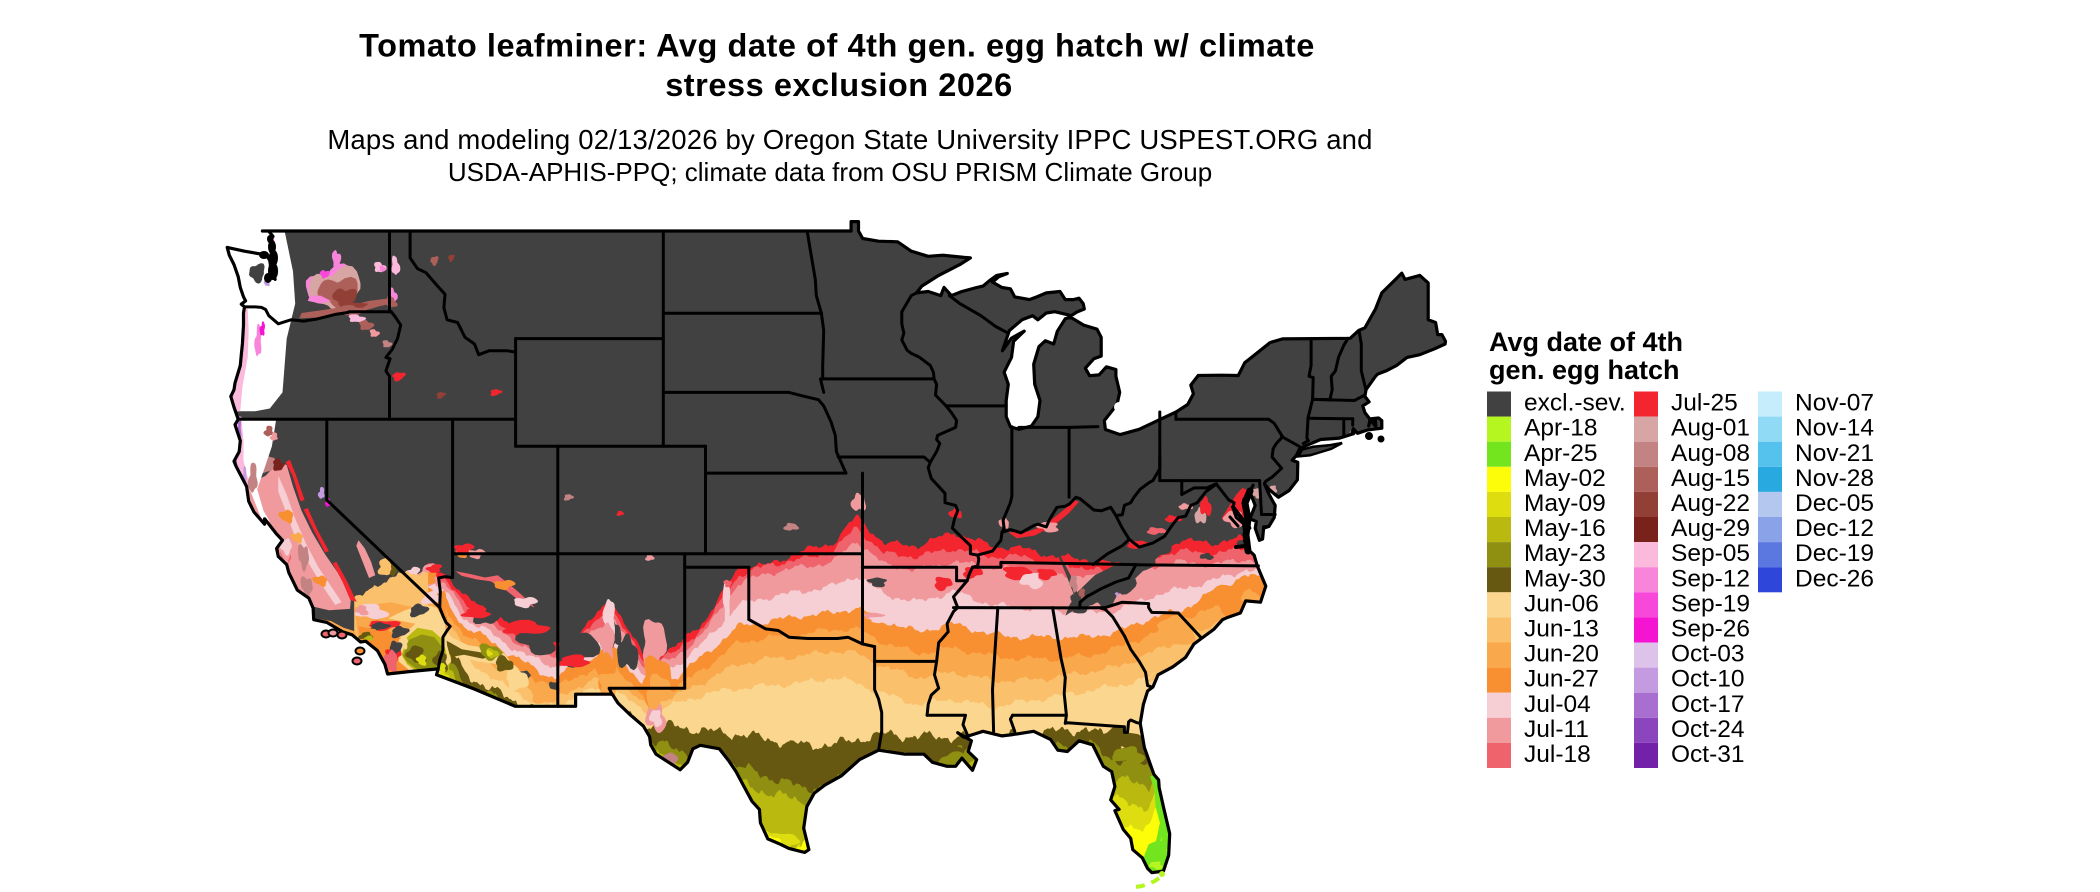  I want to click on svg-text: Aug-29, so click(1710, 528).